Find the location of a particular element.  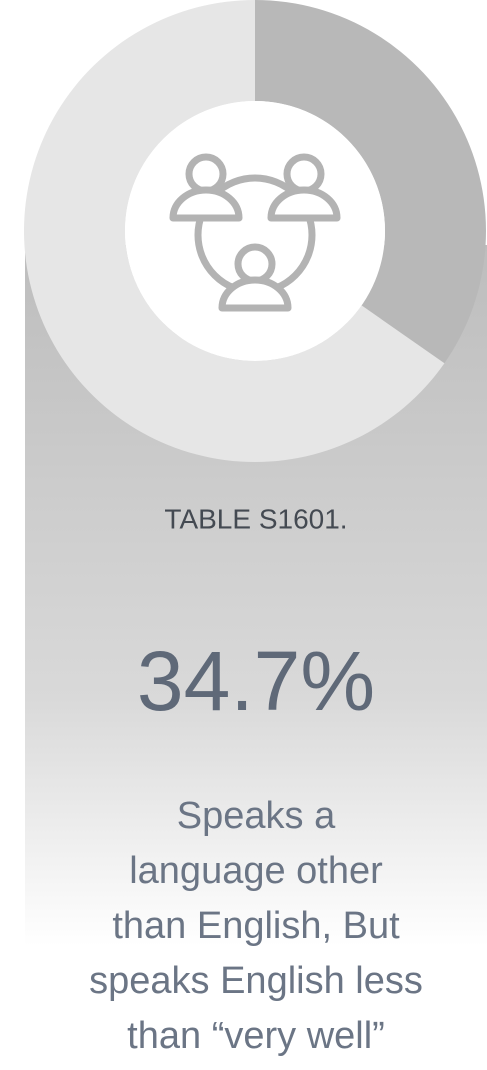

people-icon is located at coordinates (255, 232).